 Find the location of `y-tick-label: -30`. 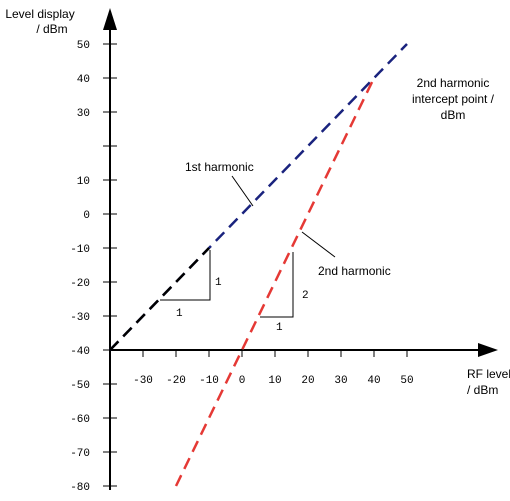

y-tick-label: -30 is located at coordinates (80, 318).